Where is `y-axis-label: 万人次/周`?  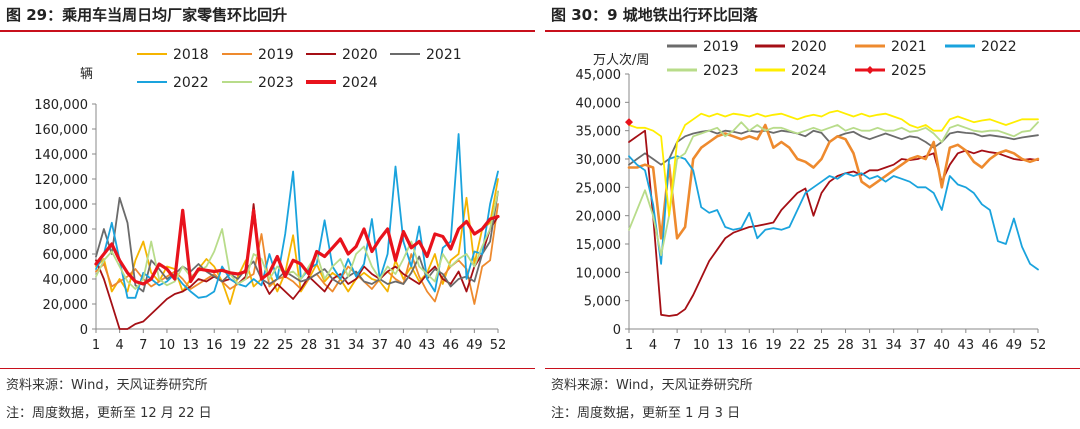
y-axis-label: 万人次/周 is located at coordinates (621, 60).